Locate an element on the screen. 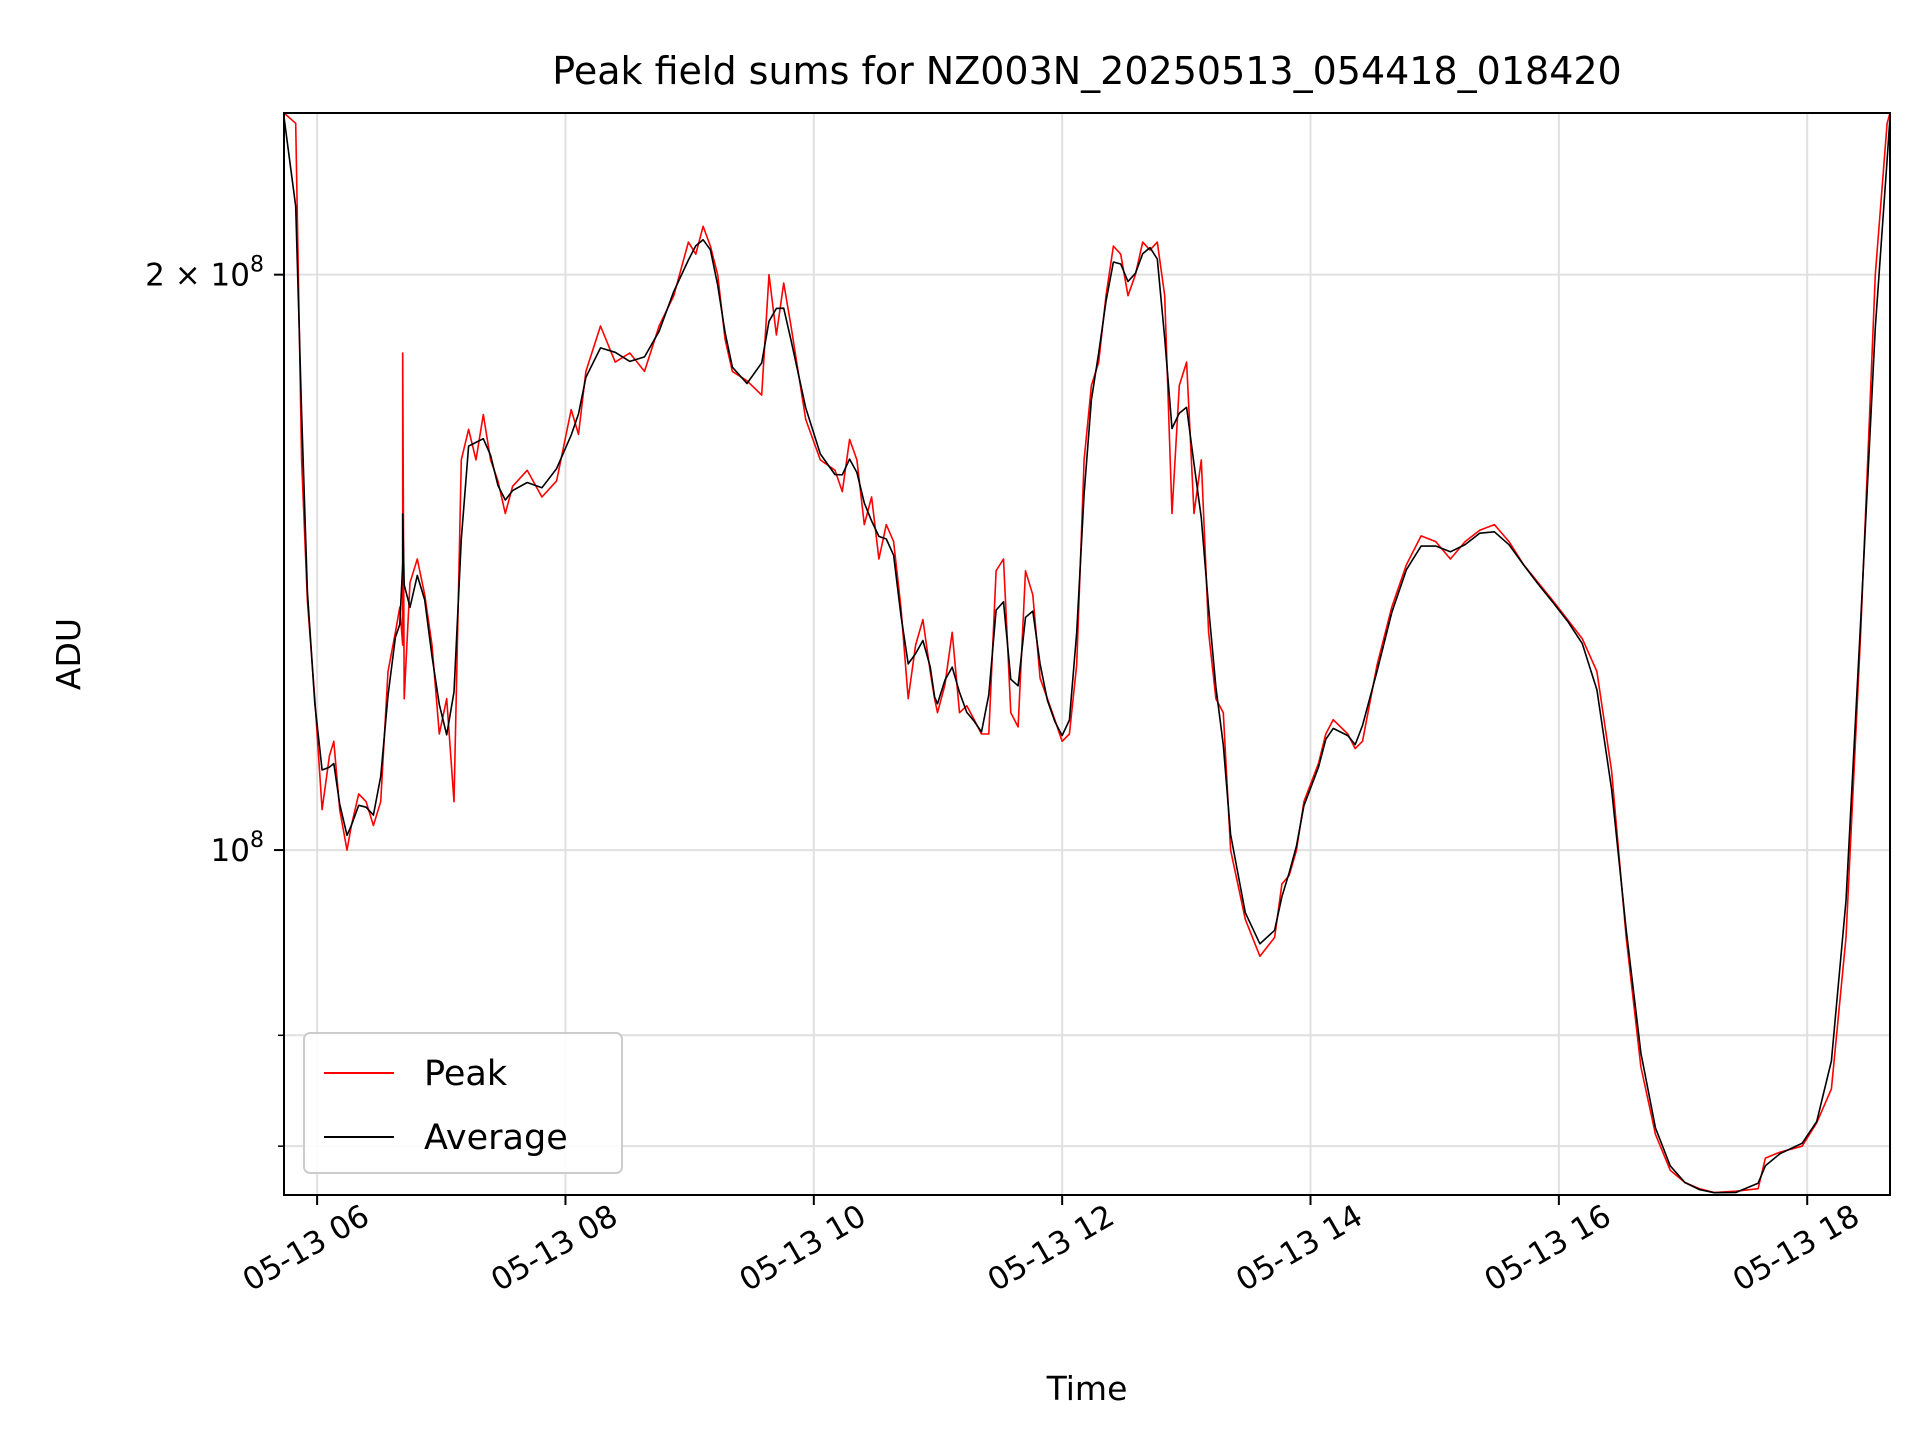 The image size is (1920, 1440). y-tick-label: 108 is located at coordinates (237, 848).